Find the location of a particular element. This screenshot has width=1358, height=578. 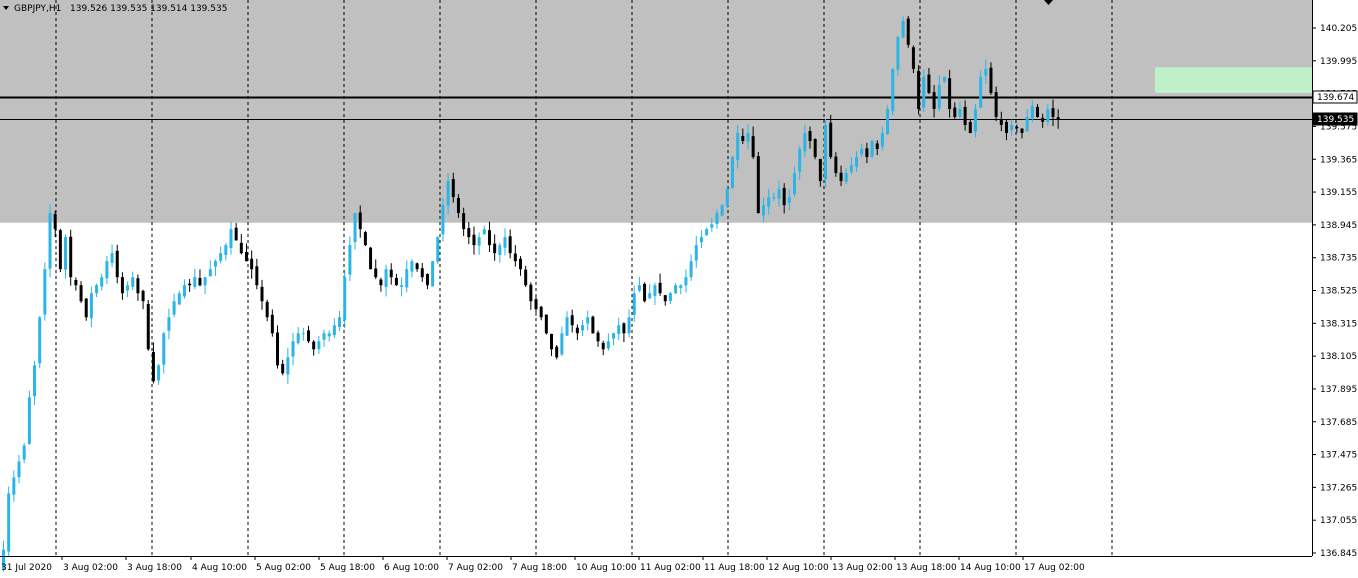

time-tick-label: 7 Aug 02:00 is located at coordinates (475, 568).